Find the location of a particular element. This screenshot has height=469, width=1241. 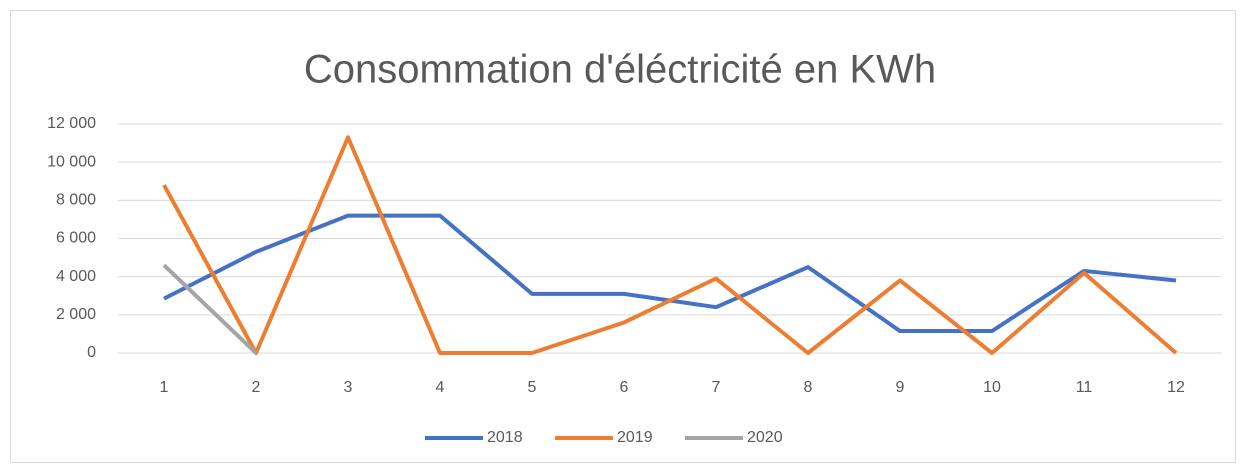

x-tick-label: 4 is located at coordinates (440, 387).